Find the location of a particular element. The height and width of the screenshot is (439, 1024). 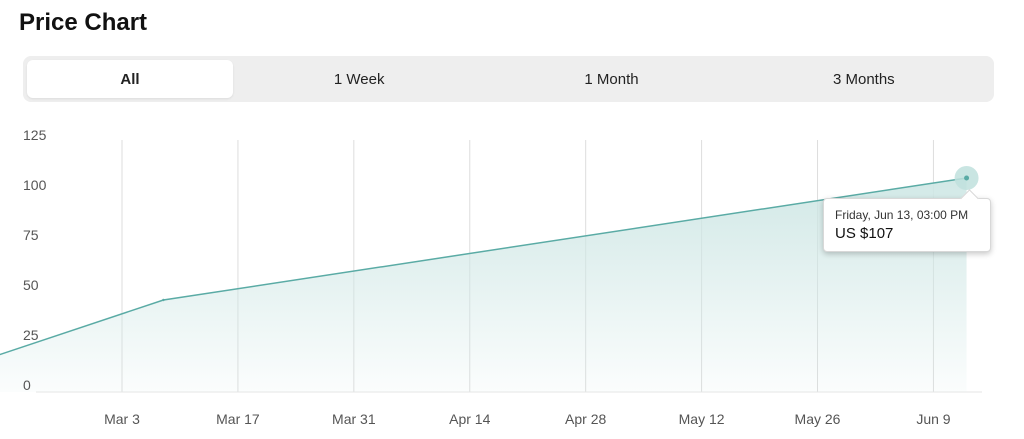

x-tick-label: Apr 14 is located at coordinates (469, 419).